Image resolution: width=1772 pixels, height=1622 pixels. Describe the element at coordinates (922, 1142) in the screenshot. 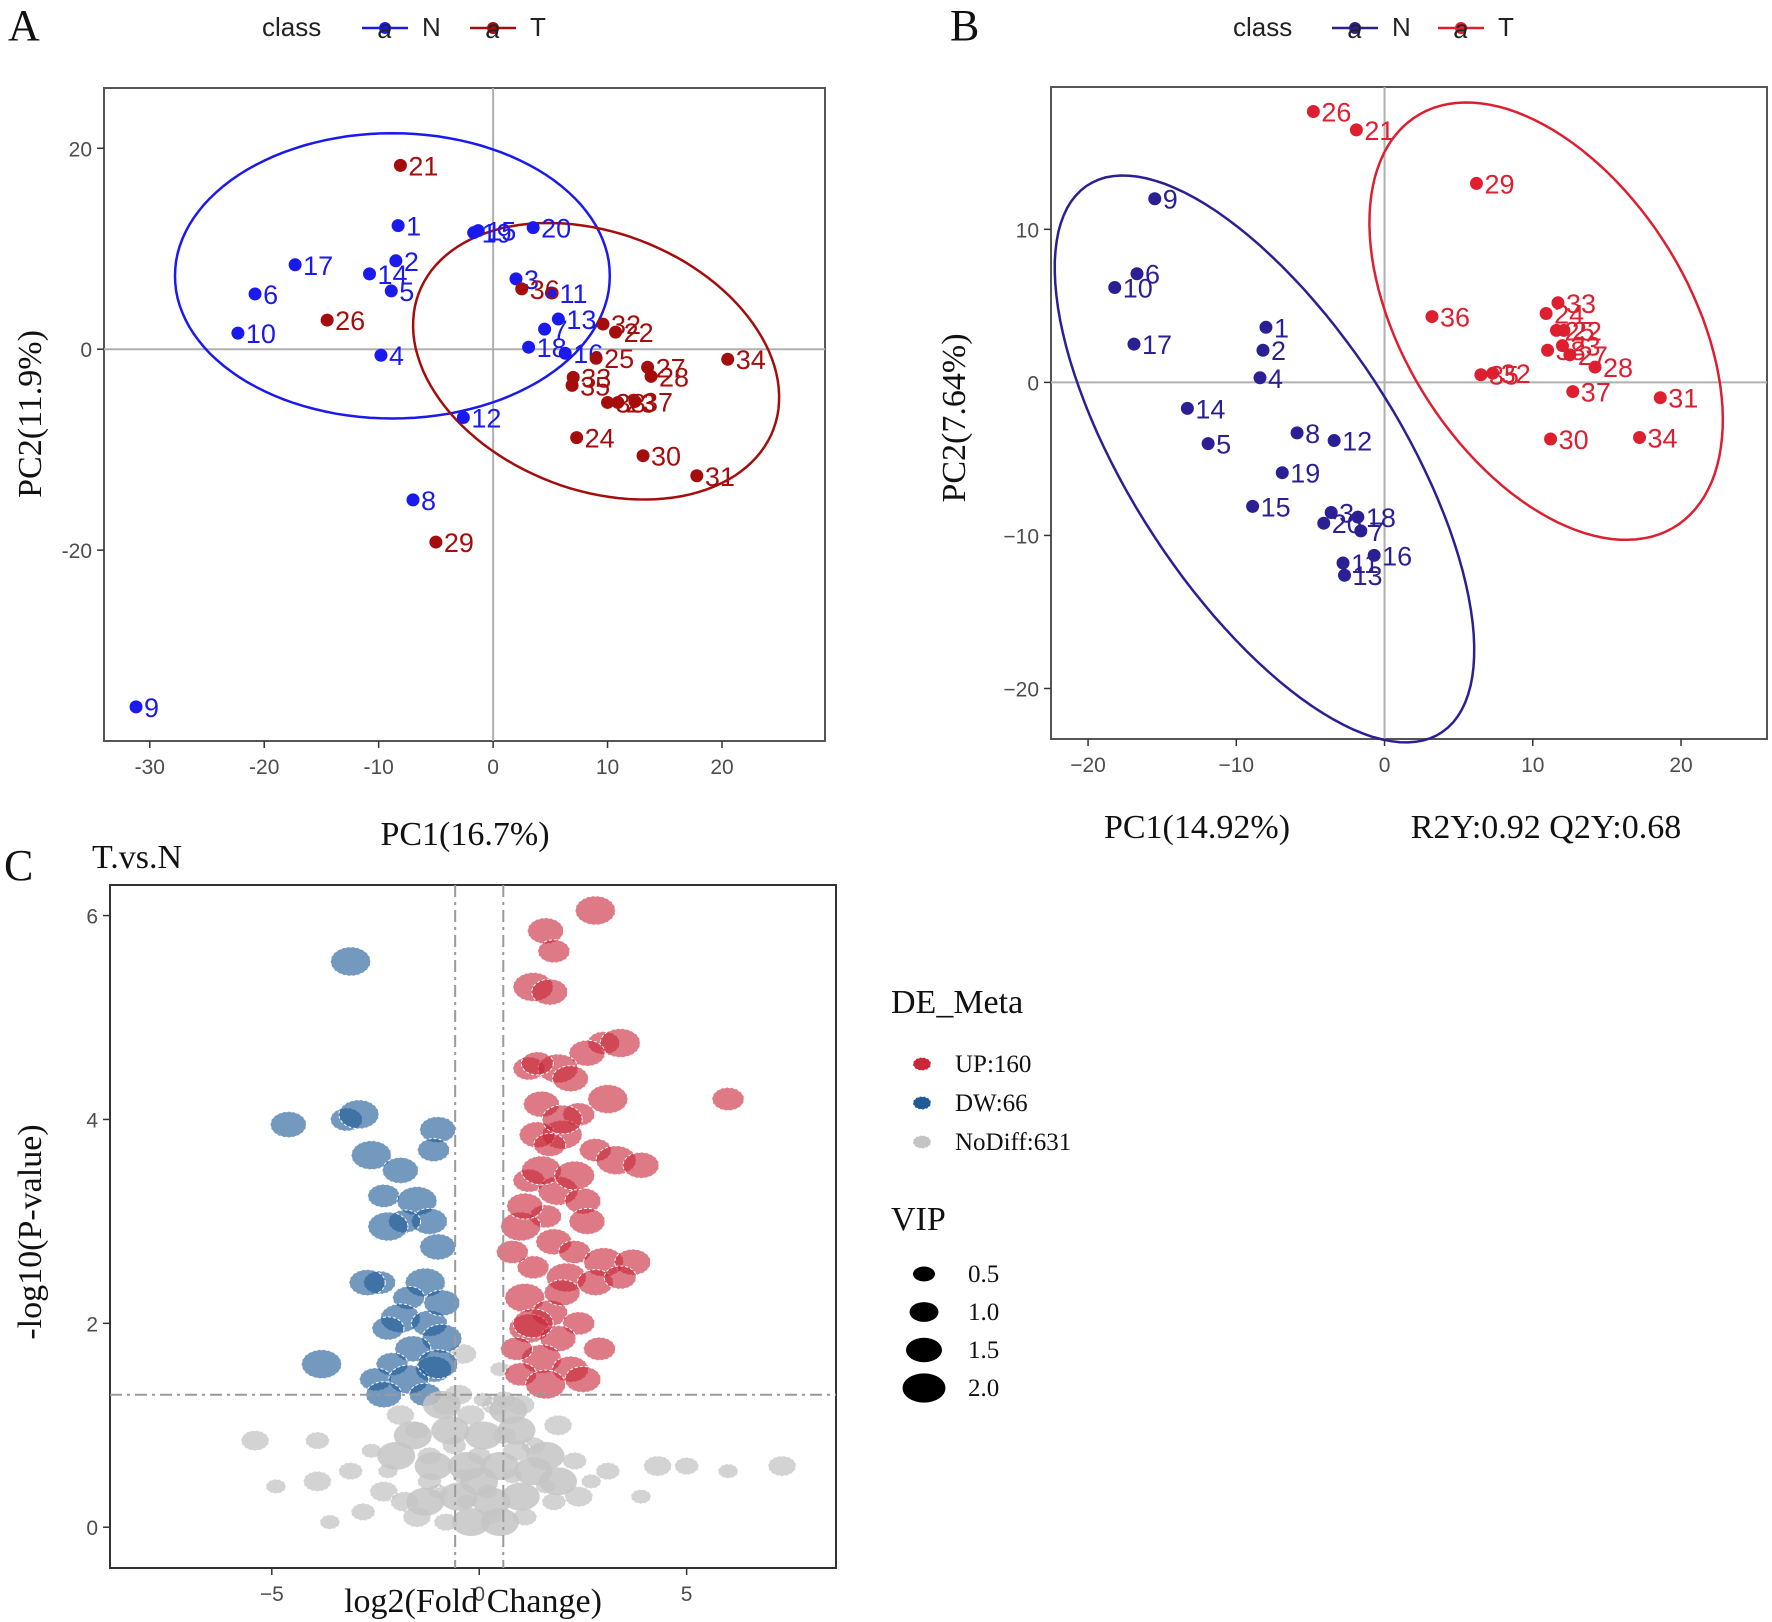

I see `panel-c-legend-key` at that location.